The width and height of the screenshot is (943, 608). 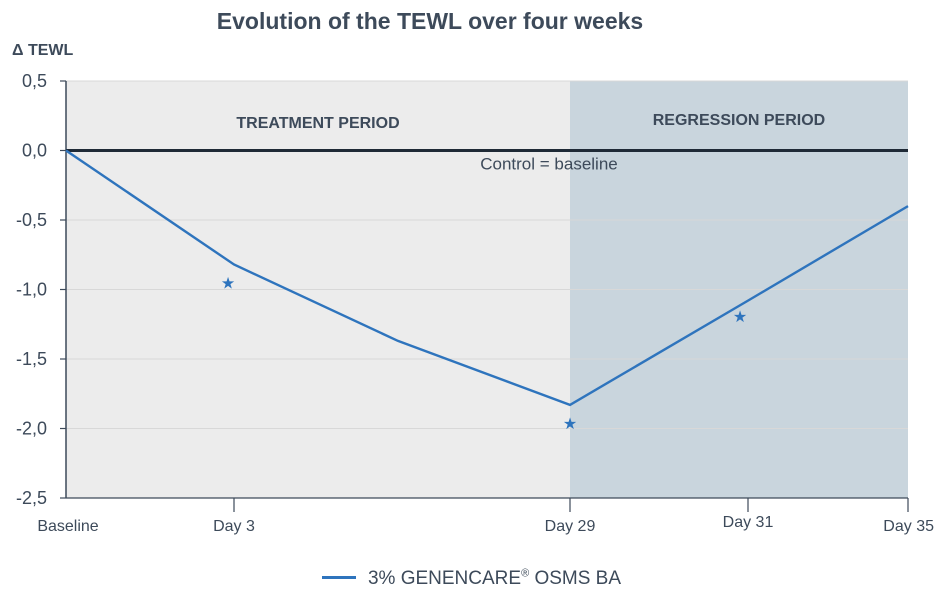 I want to click on region-label: TREATMENT PERIOD, so click(x=317, y=123).